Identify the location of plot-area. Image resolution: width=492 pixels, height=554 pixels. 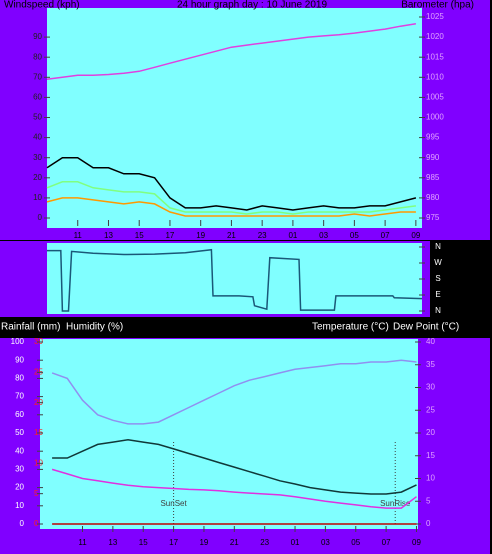
(234, 278).